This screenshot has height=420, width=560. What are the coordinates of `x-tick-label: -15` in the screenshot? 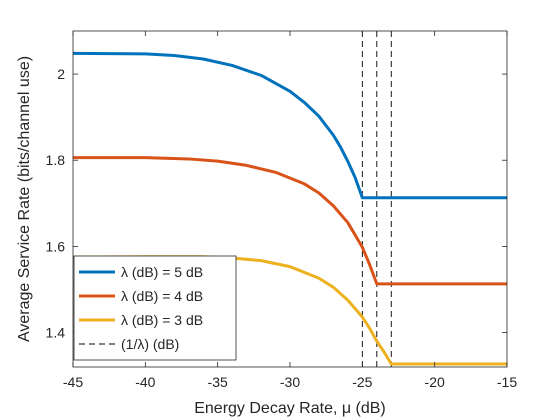 It's located at (507, 382).